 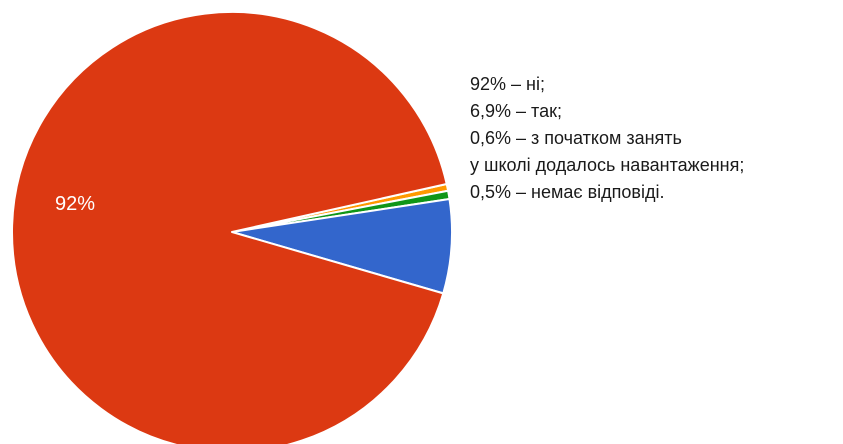 What do you see at coordinates (507, 84) in the screenshot?
I see `legend-line-ni: 92% – ні;` at bounding box center [507, 84].